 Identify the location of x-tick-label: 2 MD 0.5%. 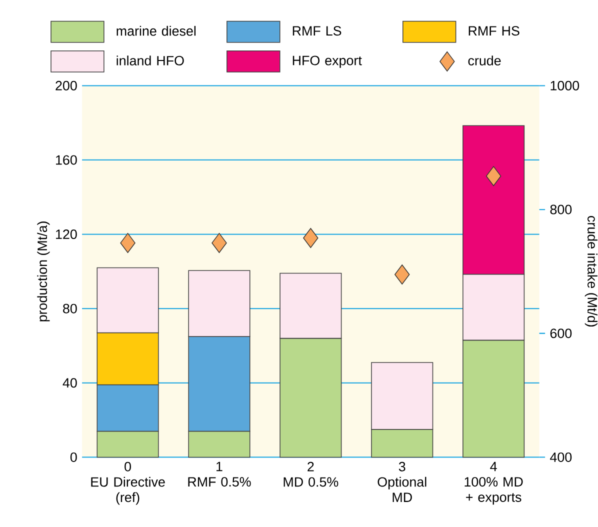
(311, 474).